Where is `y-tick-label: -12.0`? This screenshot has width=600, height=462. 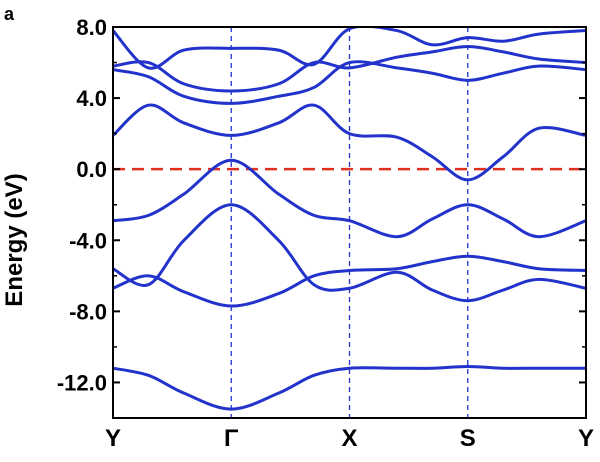 y-tick-label: -12.0 is located at coordinates (82, 382).